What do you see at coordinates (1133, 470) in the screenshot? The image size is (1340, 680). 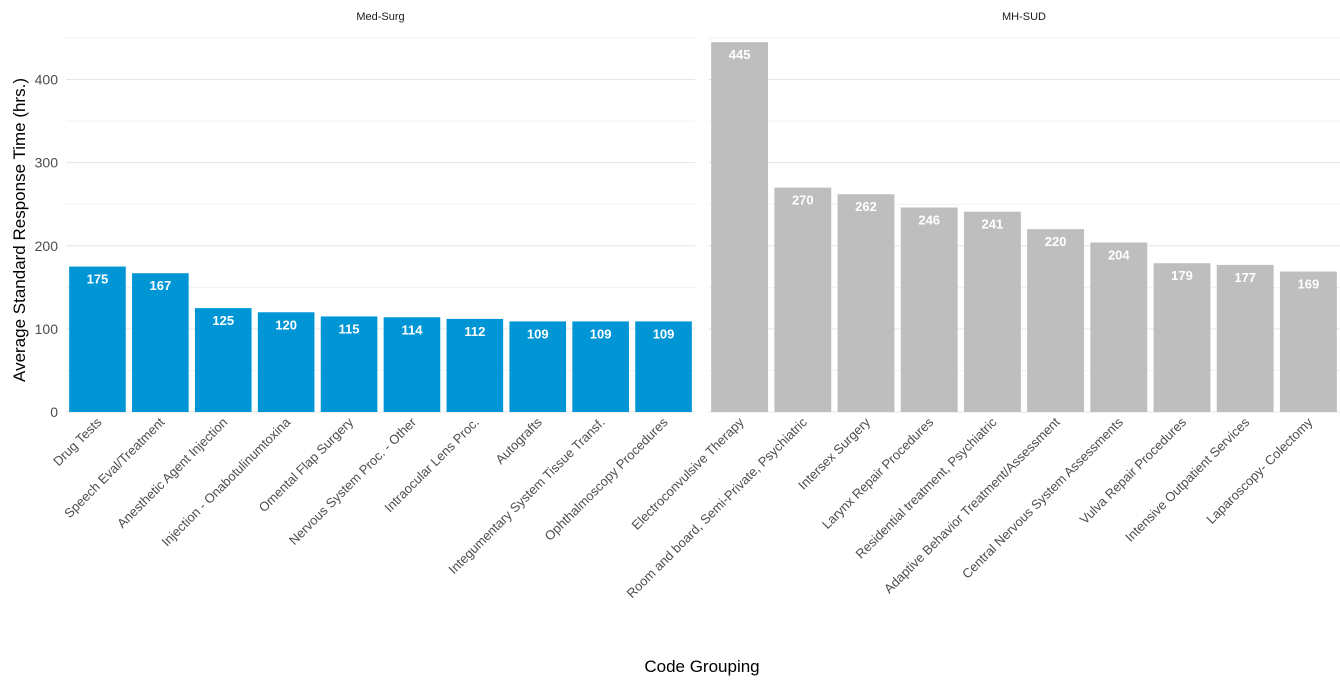 I see `x-tick-label: Vulva Repair Procedures` at bounding box center [1133, 470].